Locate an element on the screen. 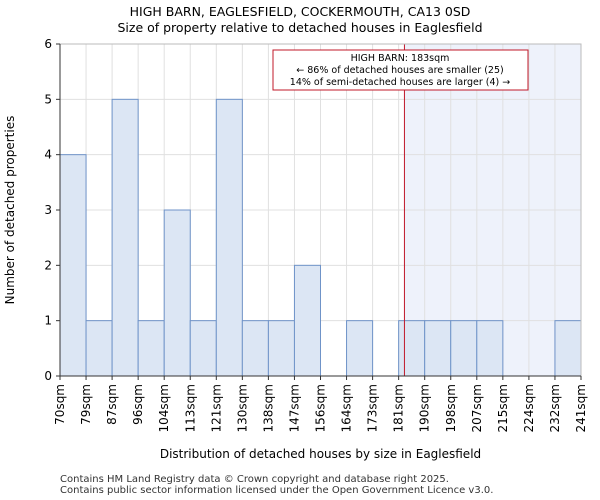  x-tick-label: 87sqm is located at coordinates (112, 404).